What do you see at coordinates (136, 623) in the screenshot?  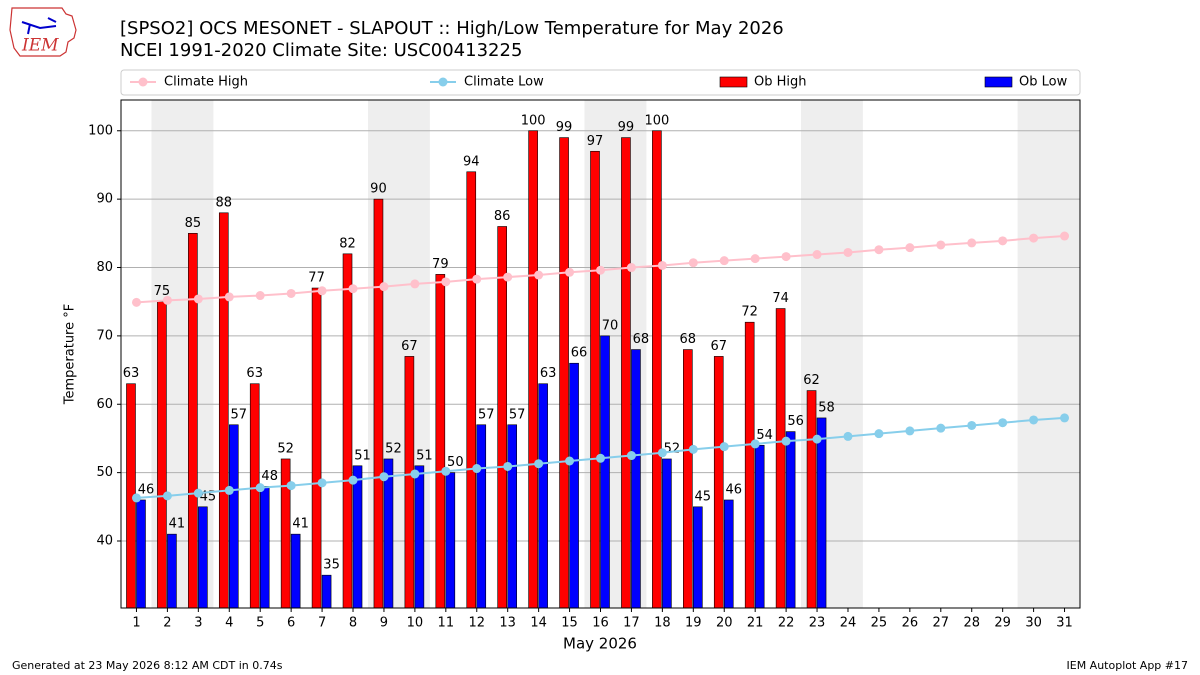 I see `x-tick-label: 1` at bounding box center [136, 623].